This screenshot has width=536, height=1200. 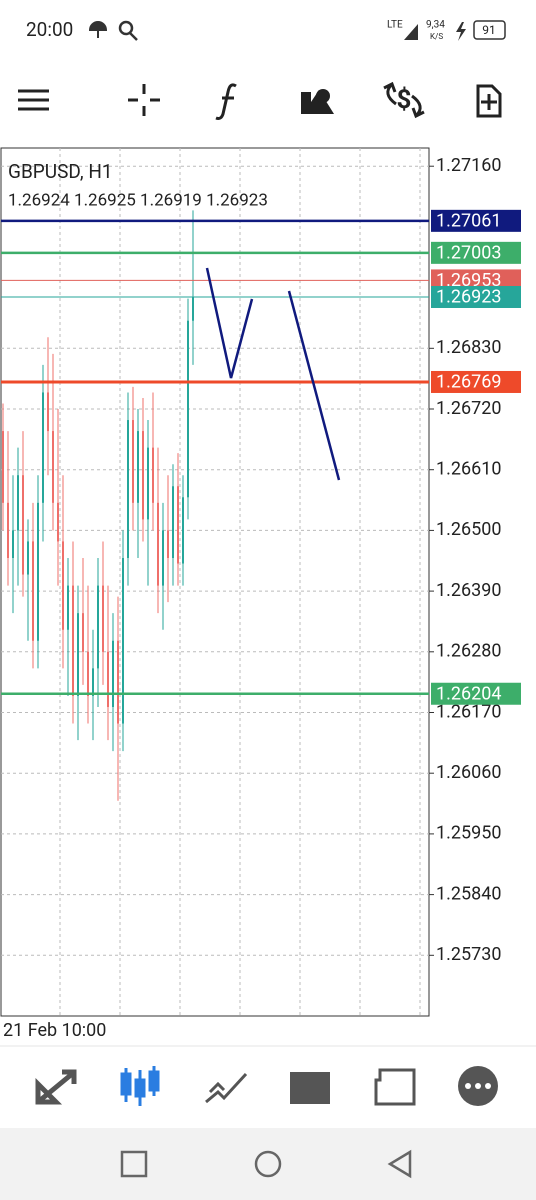 I want to click on charge-icon, so click(x=461, y=31).